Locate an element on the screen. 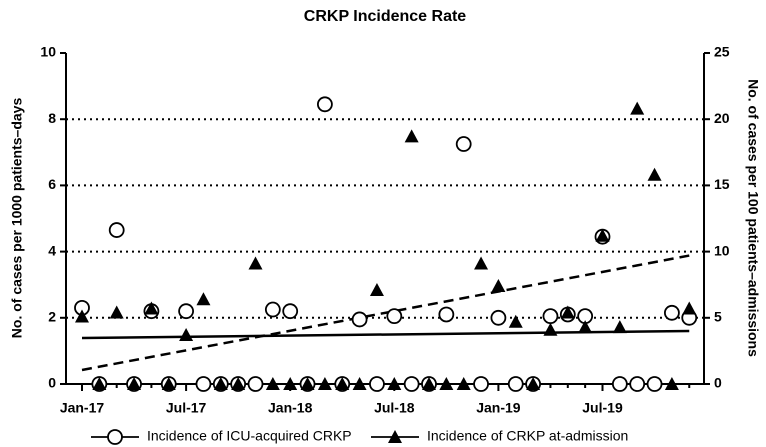 This screenshot has width=766, height=447. y2-tick-label: 0 is located at coordinates (718, 383).